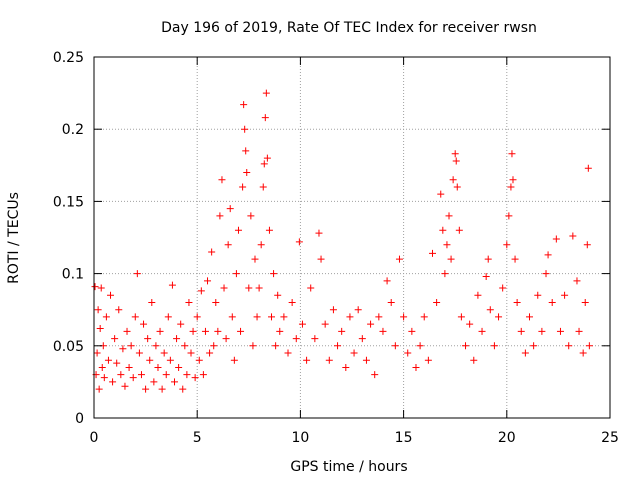 This screenshot has height=480, width=640. What do you see at coordinates (68, 347) in the screenshot?
I see `y-tick-label: 0.05` at bounding box center [68, 347].